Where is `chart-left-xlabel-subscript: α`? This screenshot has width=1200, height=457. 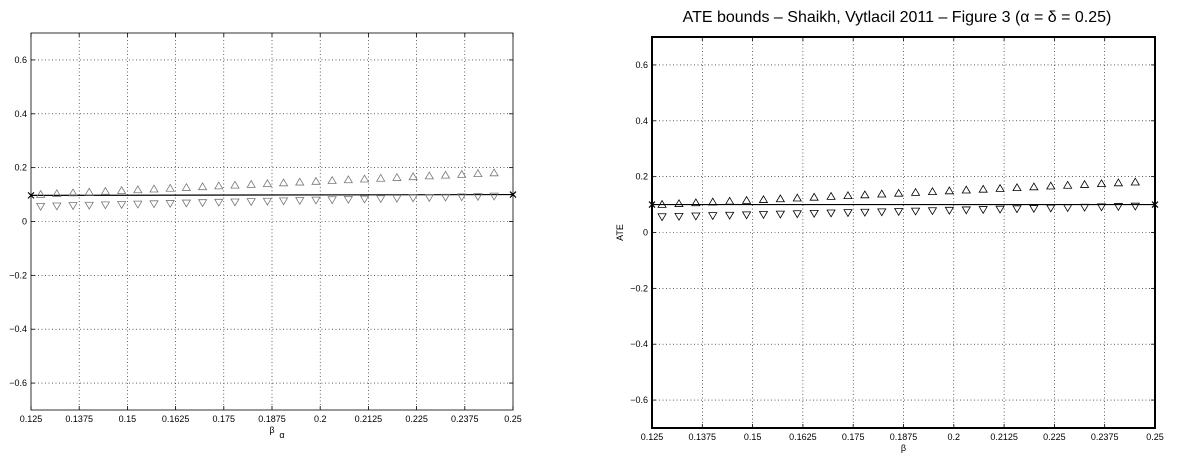 chart-left-xlabel-subscript: α is located at coordinates (281, 435).